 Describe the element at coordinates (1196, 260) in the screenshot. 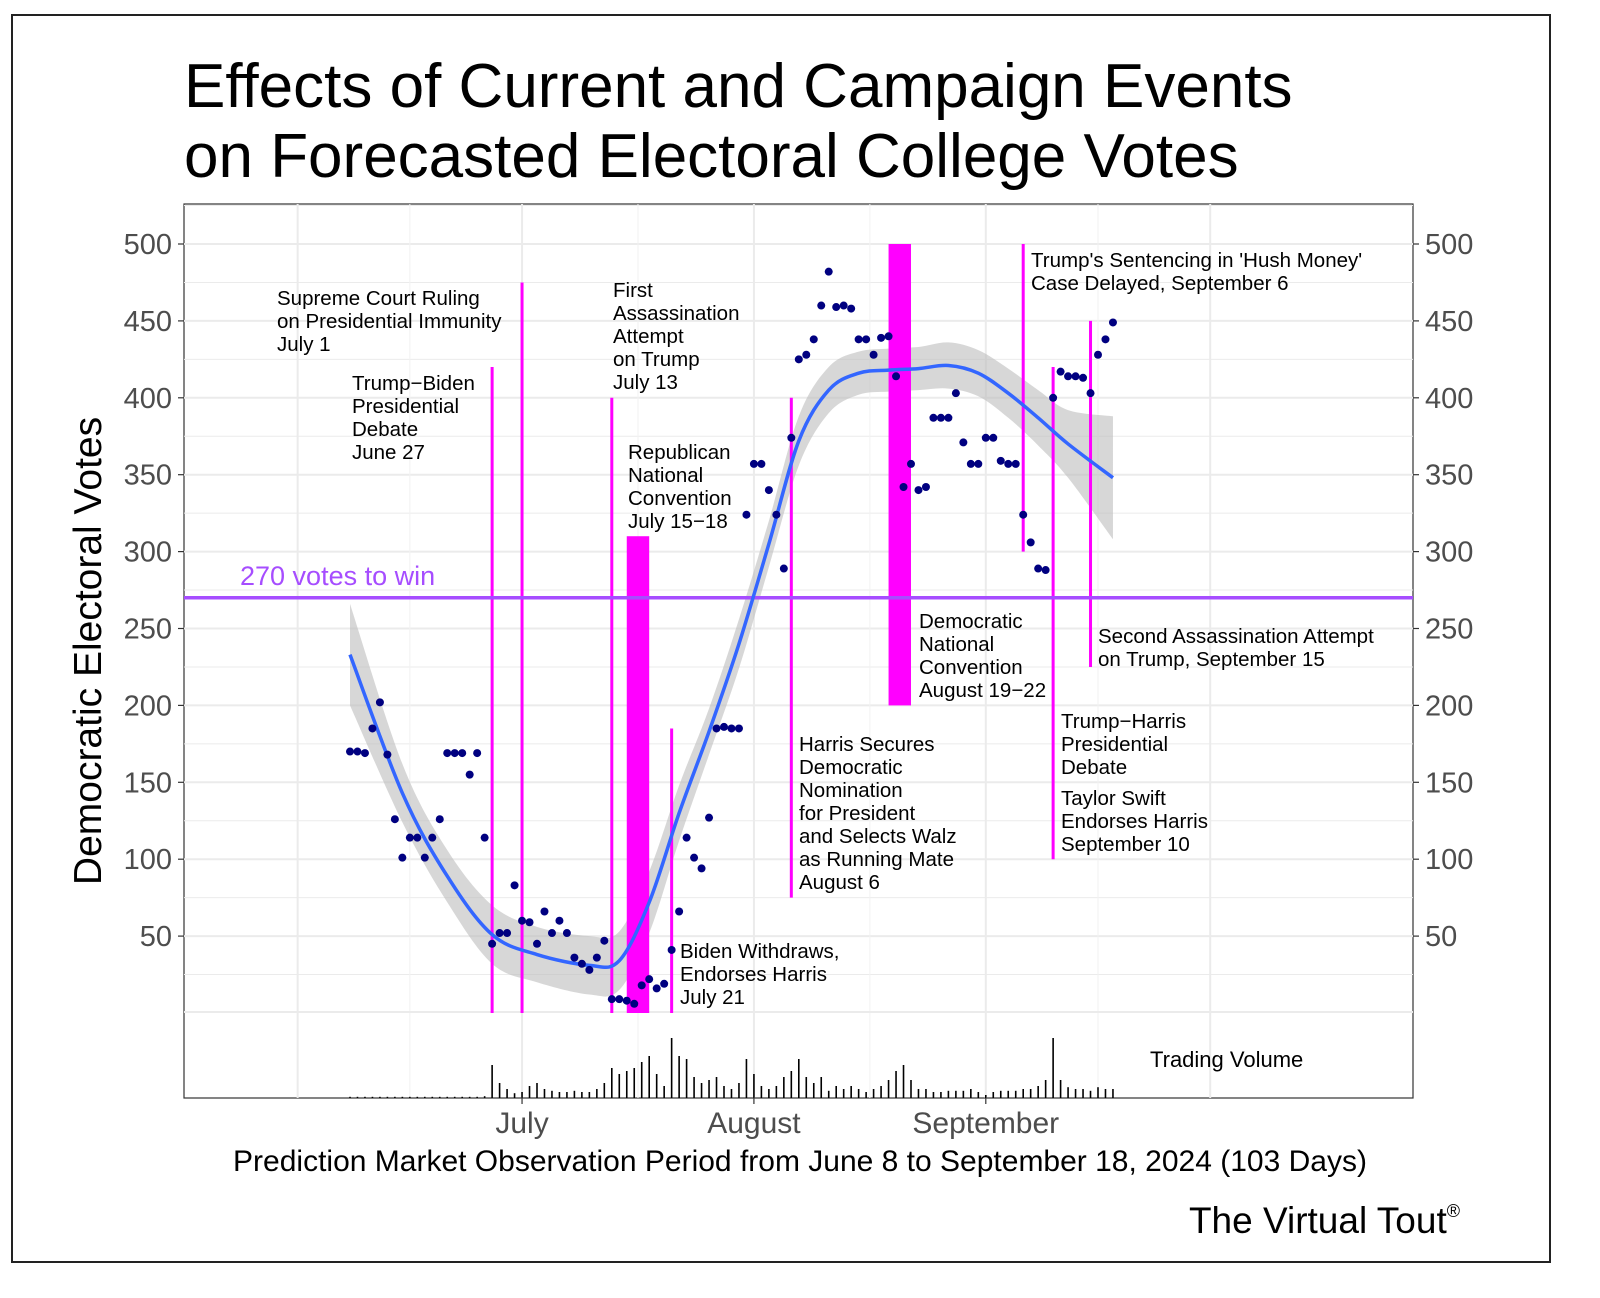

I see `event-label-line: Trump's Sentencing in 'Hush Money'` at that location.